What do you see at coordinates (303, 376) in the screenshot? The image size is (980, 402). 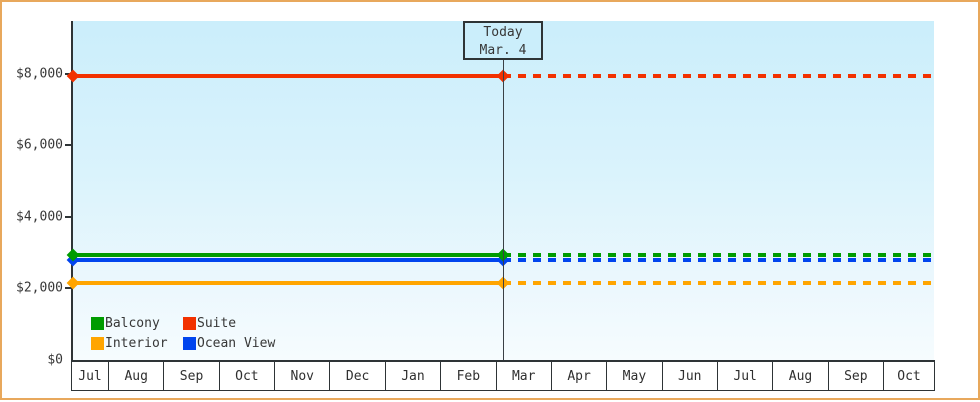 I see `x-axis-month-5: Nov` at bounding box center [303, 376].